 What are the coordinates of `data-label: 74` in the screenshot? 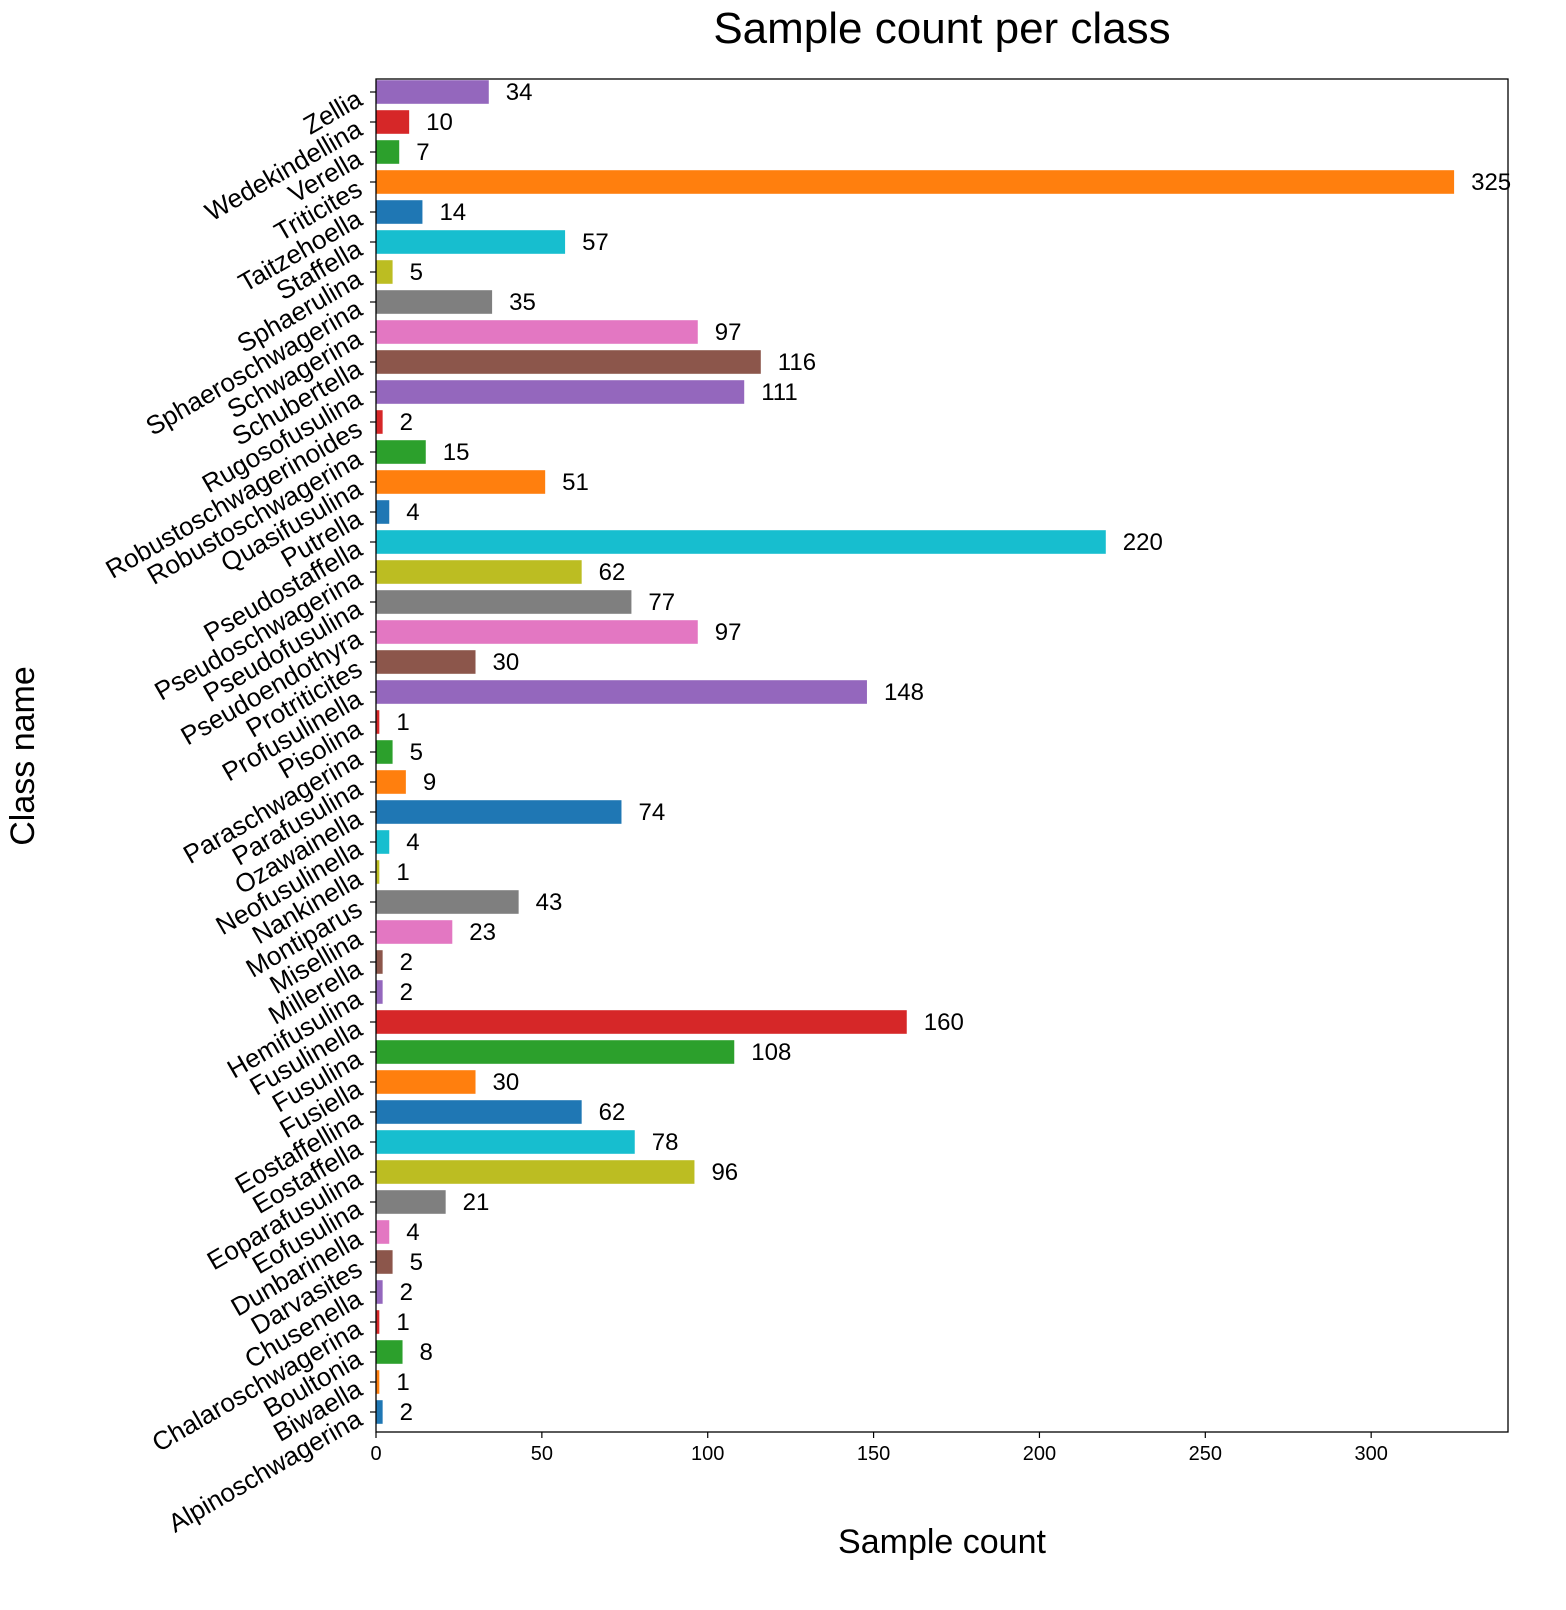 It's located at (651, 812).